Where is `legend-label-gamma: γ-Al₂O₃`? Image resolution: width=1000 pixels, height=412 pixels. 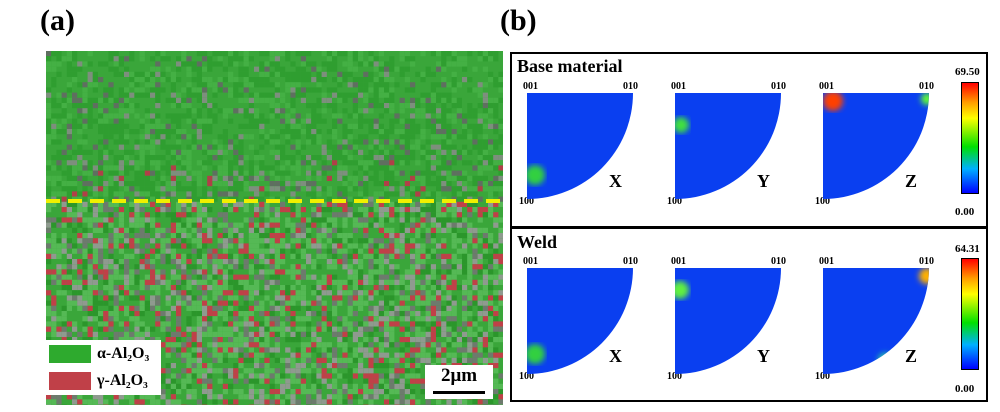
legend-label-gamma: γ-Al₂O₃ is located at coordinates (122, 380).